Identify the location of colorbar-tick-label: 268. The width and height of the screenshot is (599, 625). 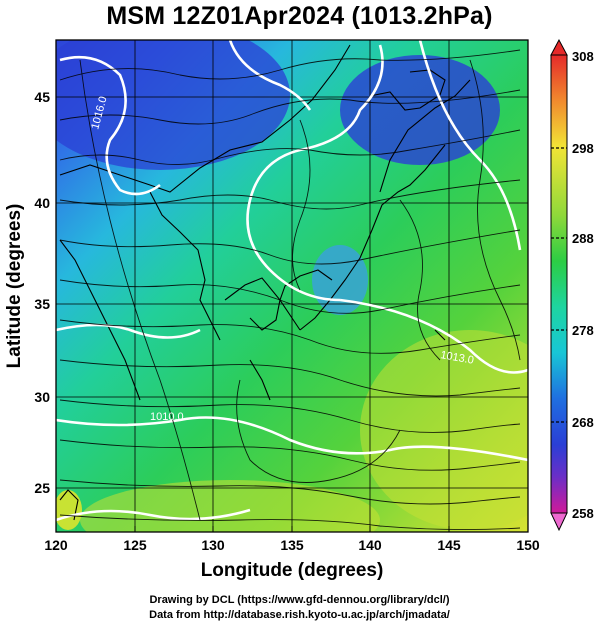
(583, 422).